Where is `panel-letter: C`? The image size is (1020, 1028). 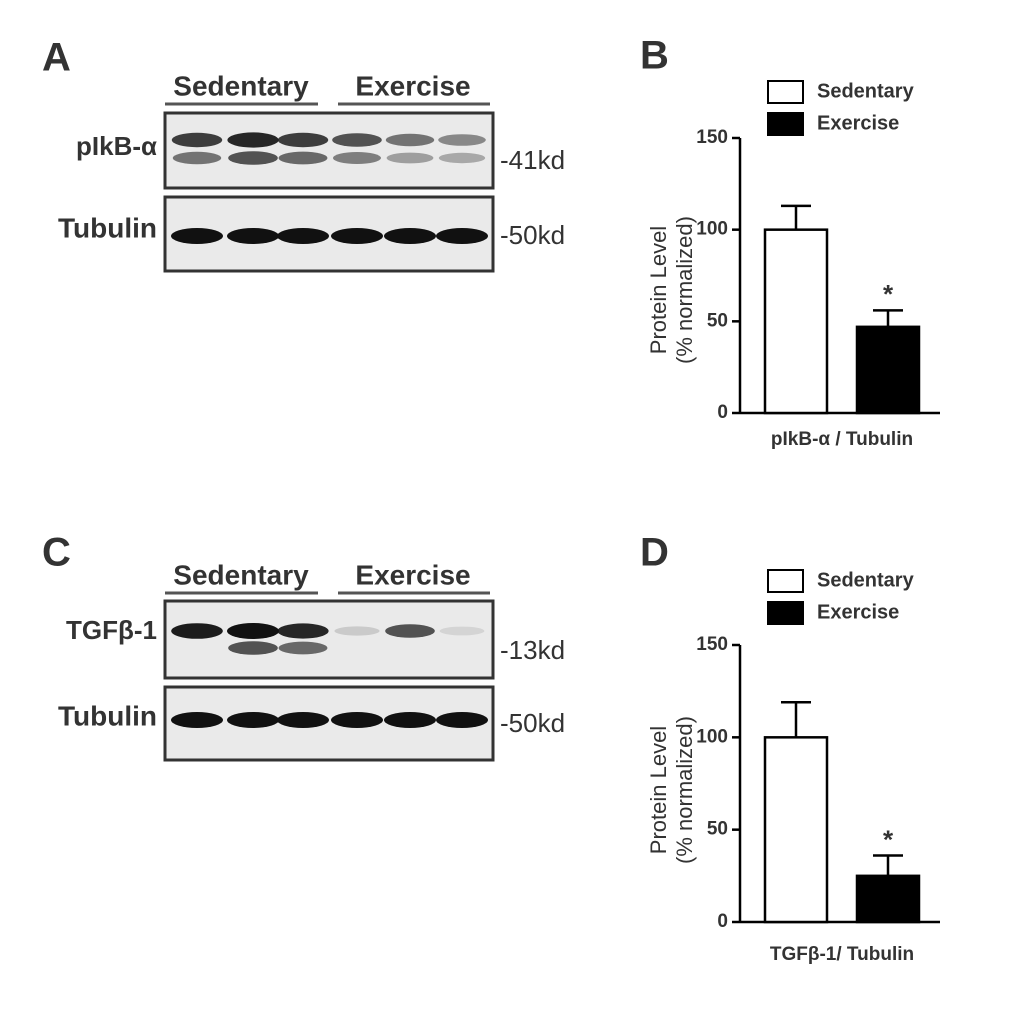 panel-letter: C is located at coordinates (56, 553).